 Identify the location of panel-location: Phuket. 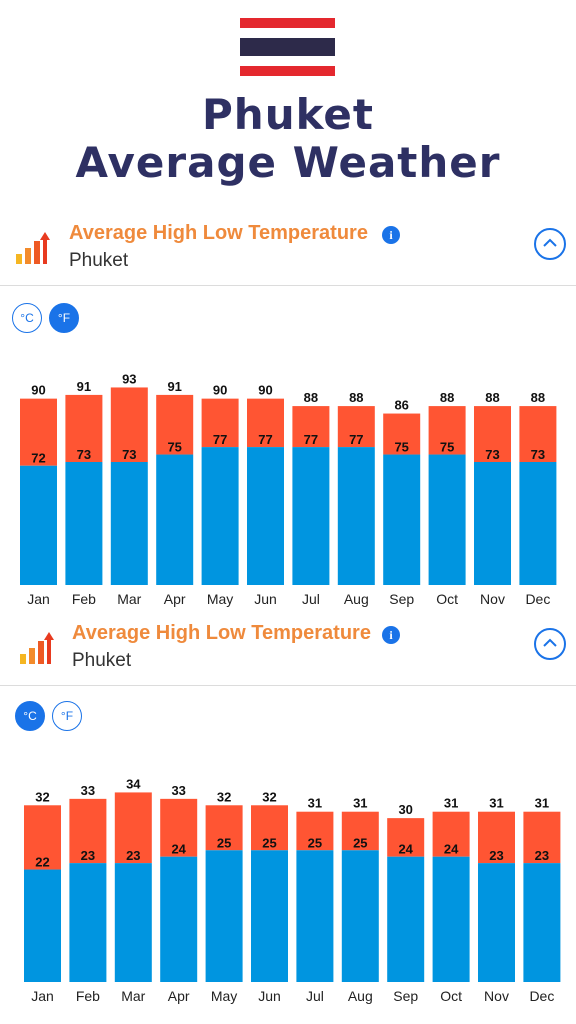
(102, 660).